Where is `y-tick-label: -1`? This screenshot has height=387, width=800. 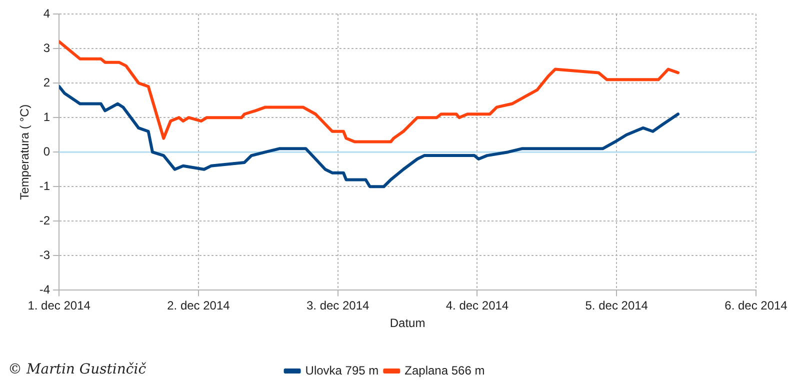
y-tick-label: -1 is located at coordinates (44, 185).